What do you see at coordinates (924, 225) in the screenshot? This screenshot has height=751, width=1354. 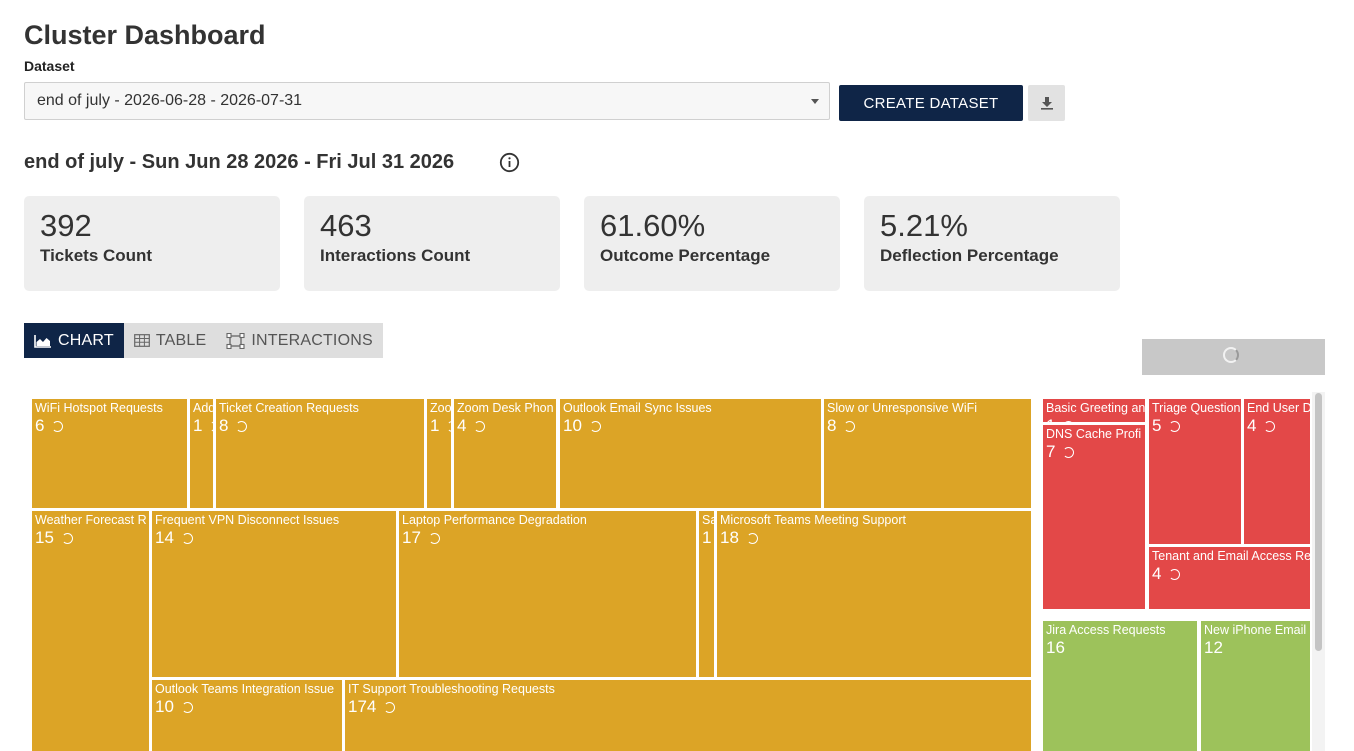 I see `stat-value: 5.21%` at bounding box center [924, 225].